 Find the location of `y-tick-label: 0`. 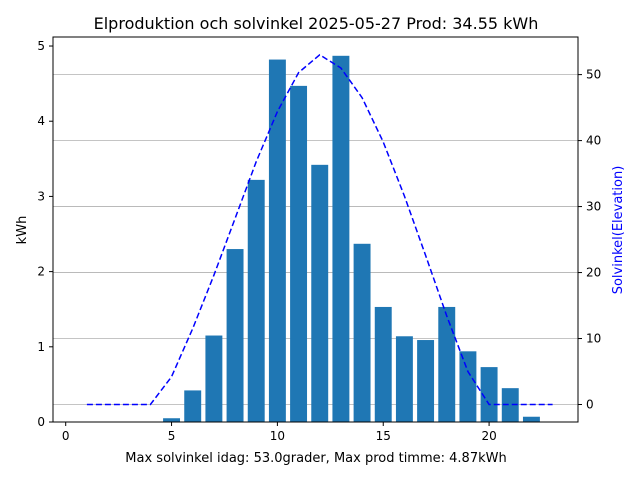

y-tick-label: 0 is located at coordinates (41, 422).